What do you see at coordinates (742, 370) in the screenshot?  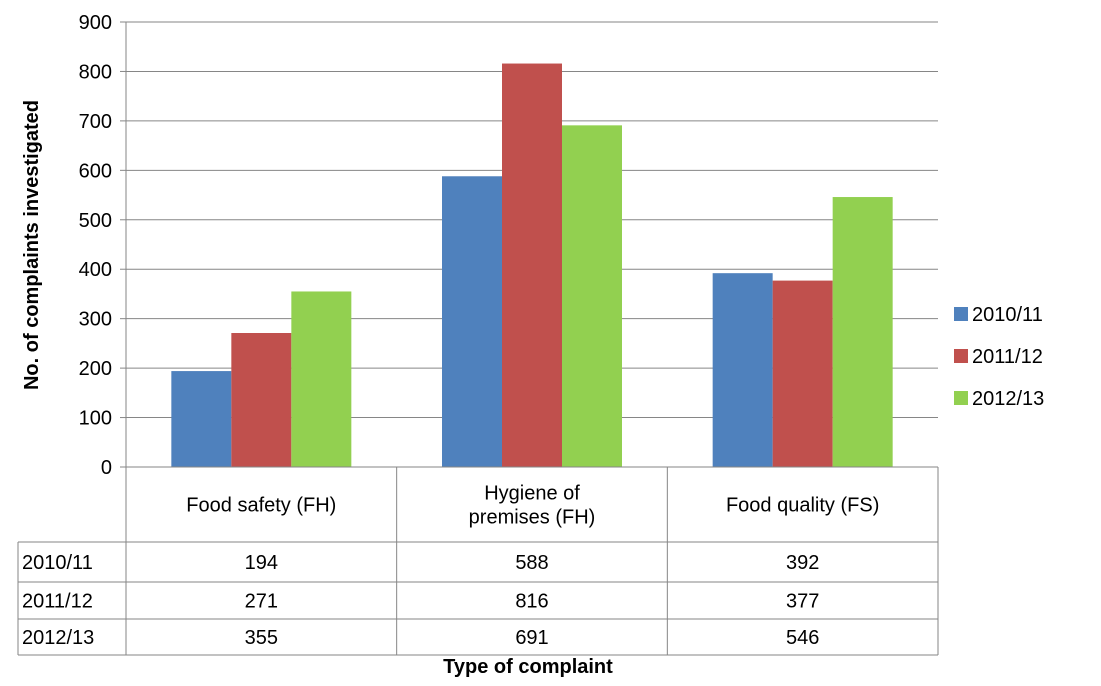 I see `bar-2010-11-cat3` at bounding box center [742, 370].